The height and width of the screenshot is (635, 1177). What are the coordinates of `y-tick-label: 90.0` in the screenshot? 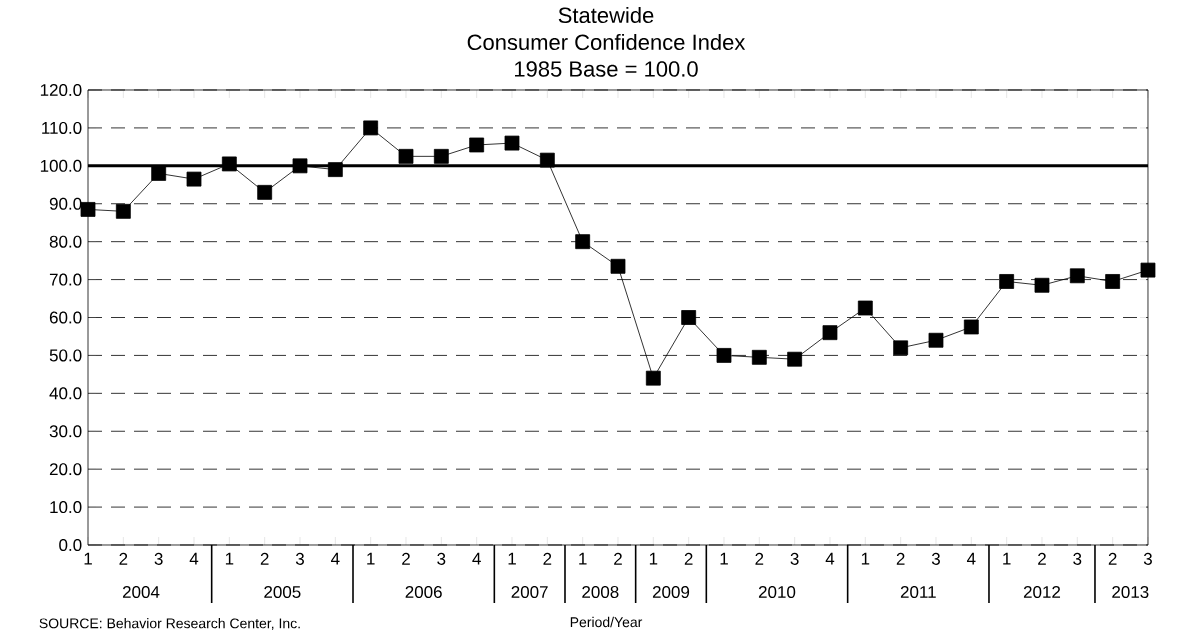 It's located at (65, 203).